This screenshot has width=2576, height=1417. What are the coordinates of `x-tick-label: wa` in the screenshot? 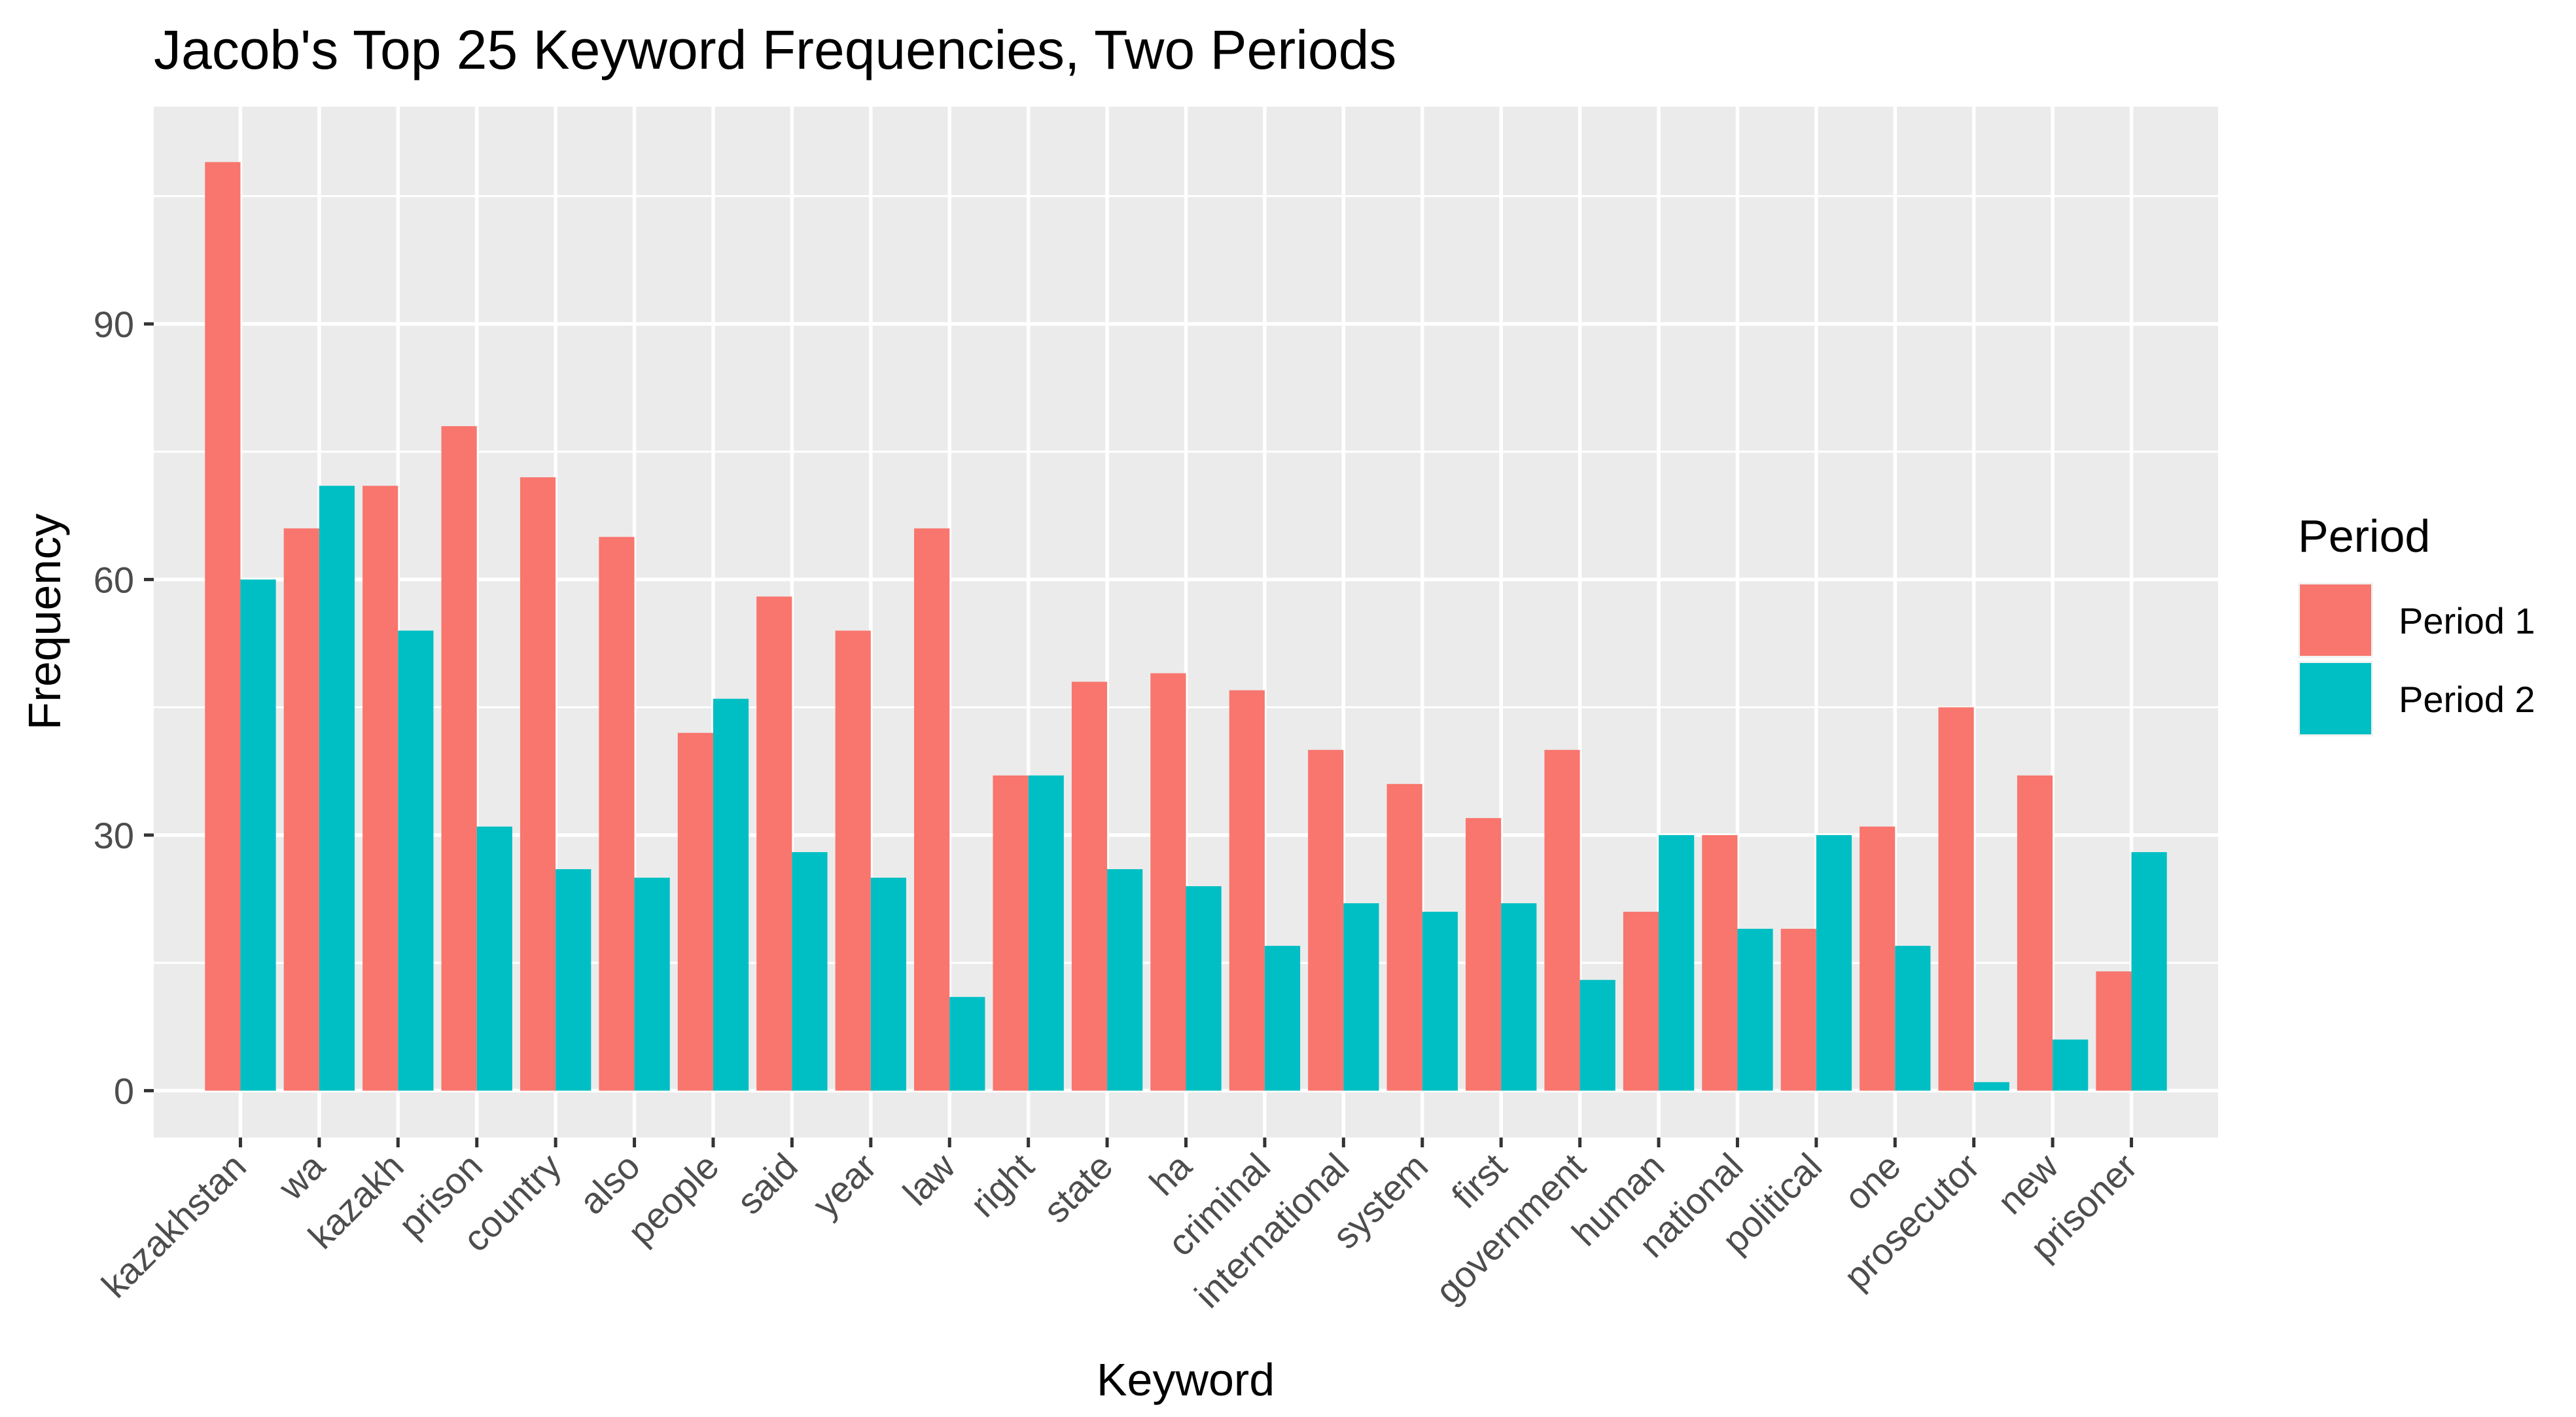 It's located at (301, 1176).